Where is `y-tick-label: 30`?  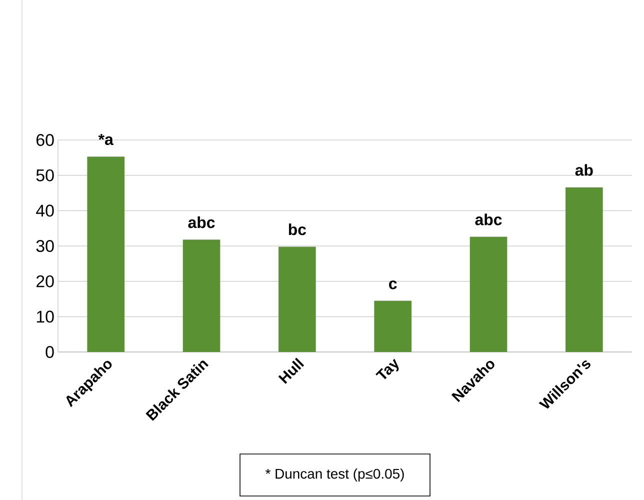
y-tick-label: 30 is located at coordinates (45, 246).